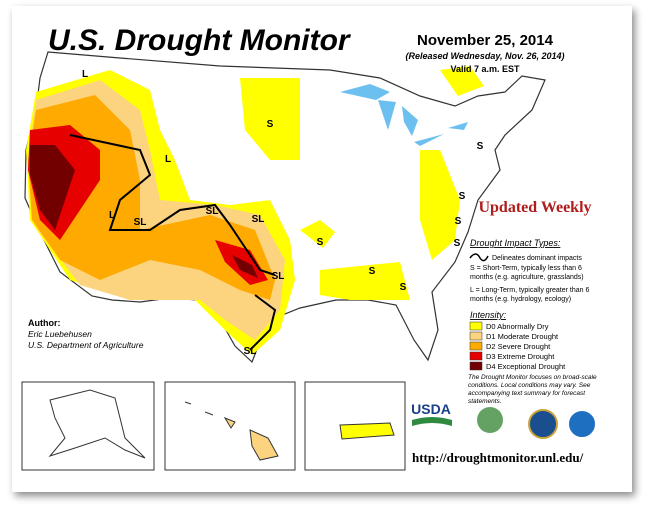 The image size is (652, 517). I want to click on d4-region, so click(144, 211).